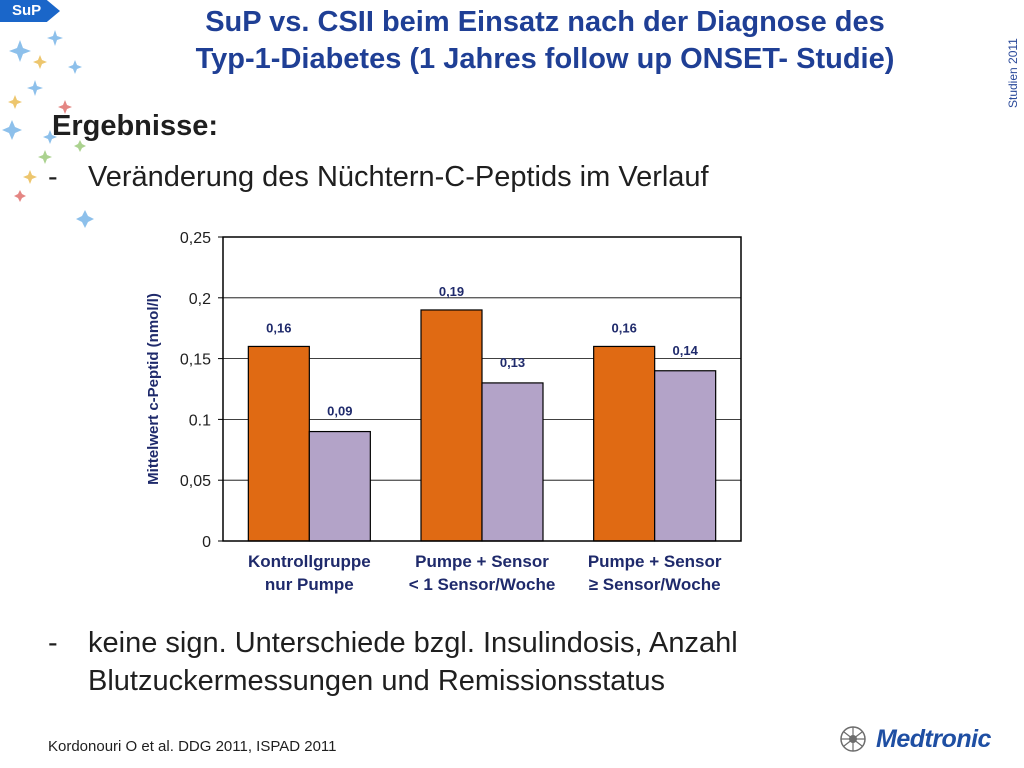  I want to click on x-category-label: < 1 Sensor/Woche, so click(482, 584).